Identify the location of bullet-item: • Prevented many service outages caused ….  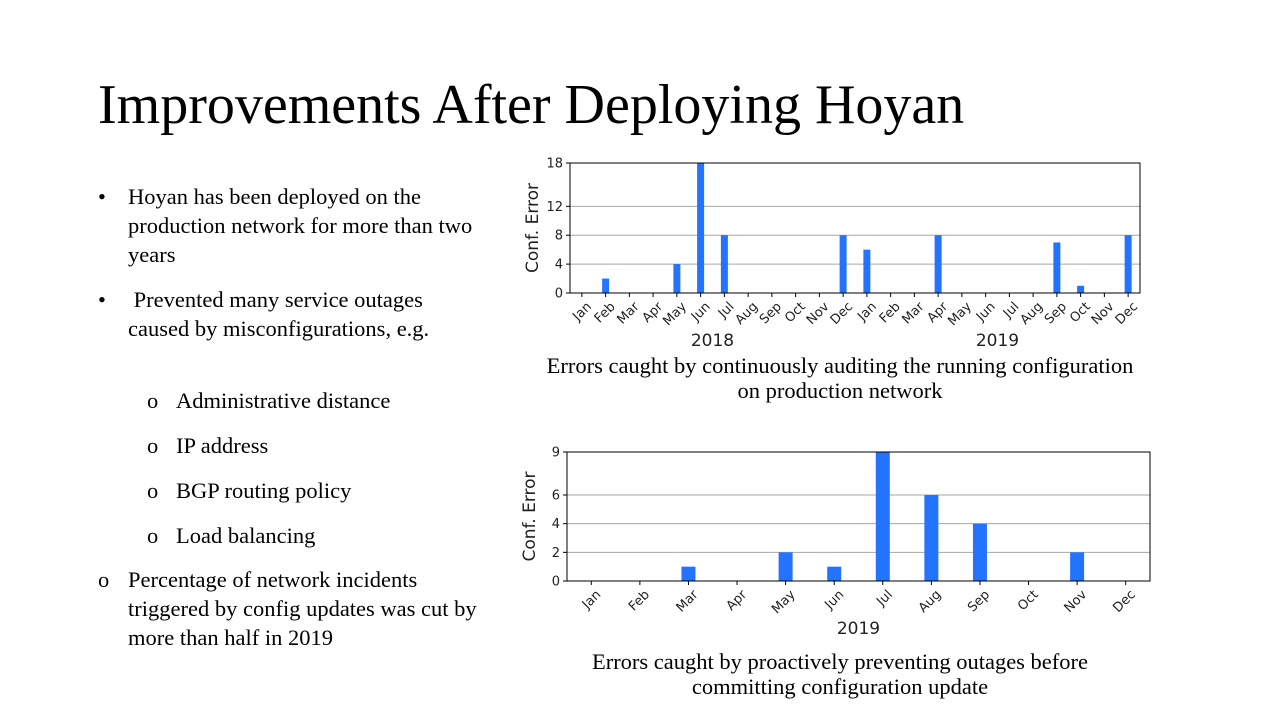
(288, 314).